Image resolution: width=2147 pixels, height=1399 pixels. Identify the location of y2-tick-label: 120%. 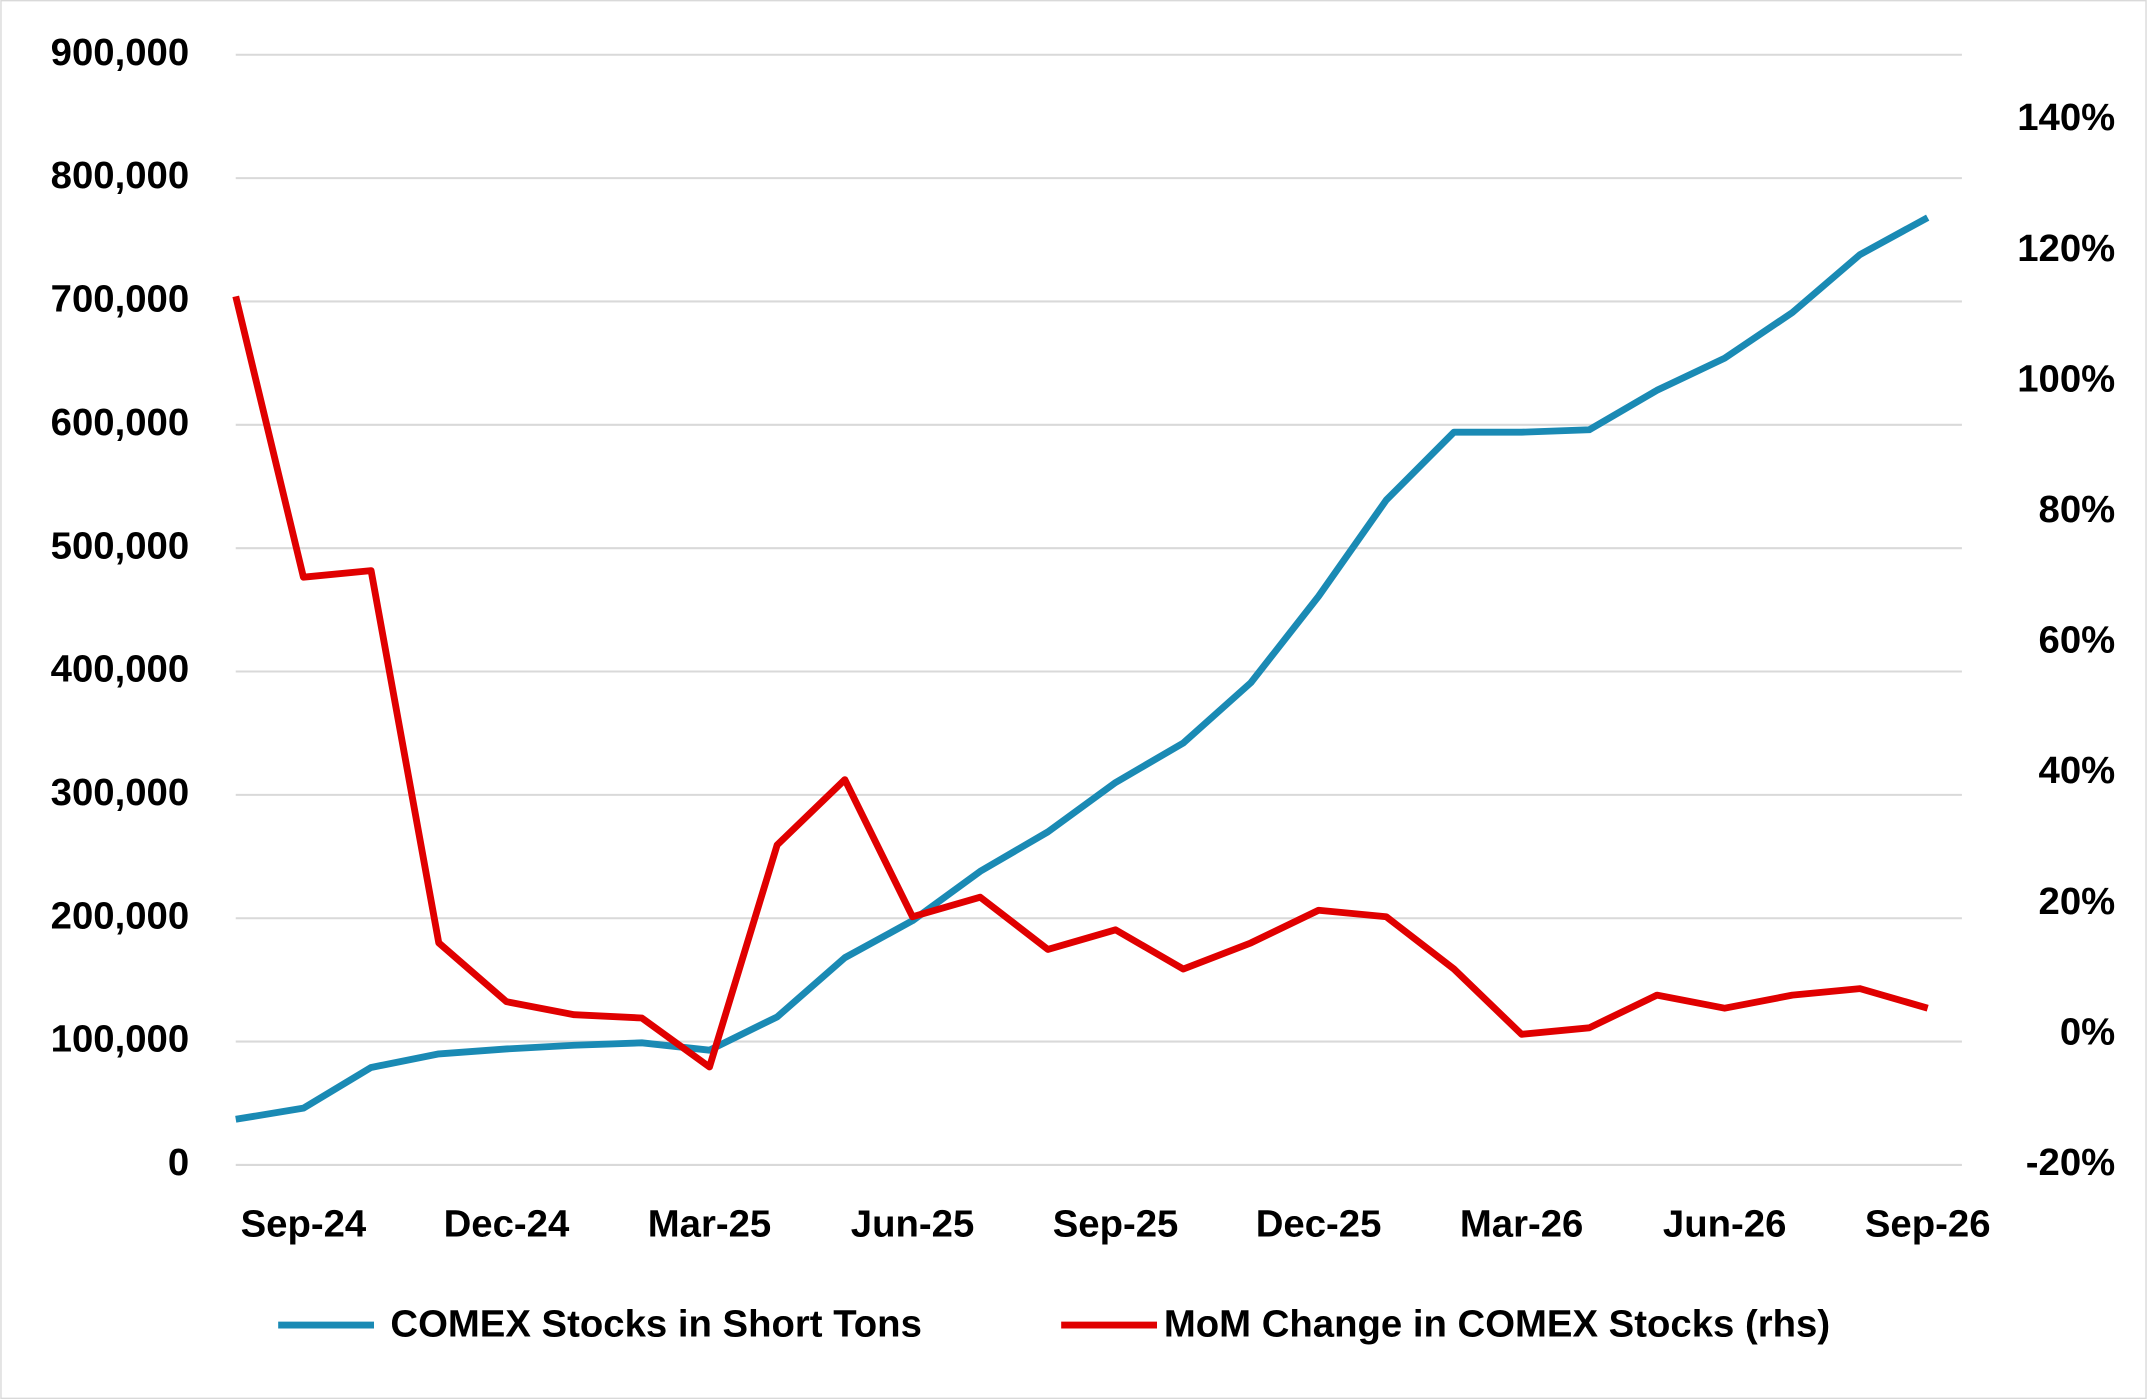
(2066, 248).